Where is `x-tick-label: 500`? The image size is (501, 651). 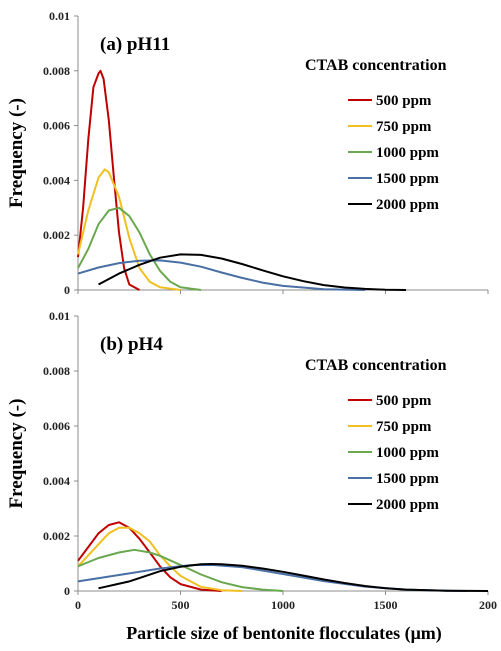 x-tick-label: 500 is located at coordinates (181, 605).